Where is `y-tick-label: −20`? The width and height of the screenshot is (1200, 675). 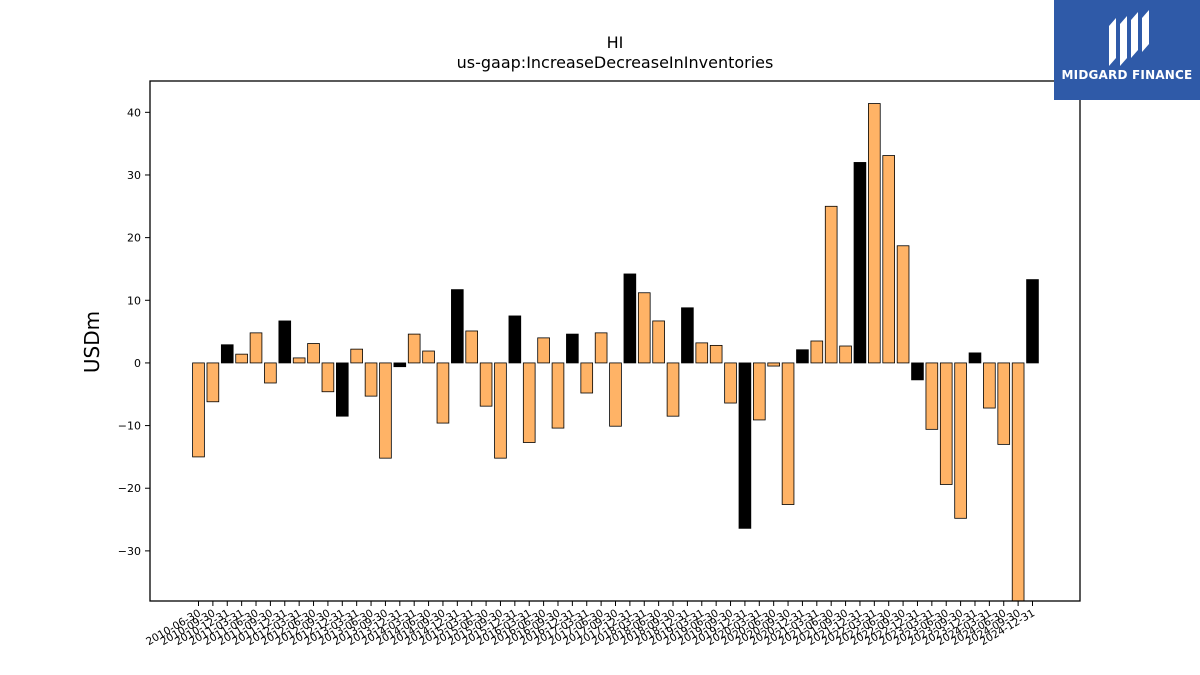 y-tick-label: −20 is located at coordinates (129, 488).